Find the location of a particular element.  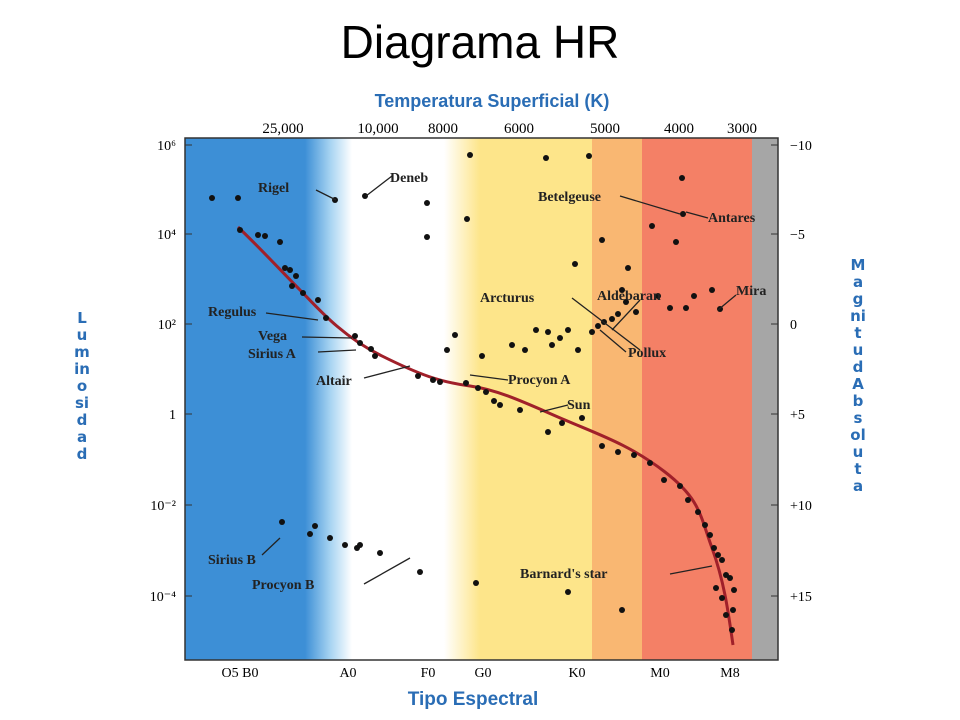

star-label: Rigel is located at coordinates (273, 188).